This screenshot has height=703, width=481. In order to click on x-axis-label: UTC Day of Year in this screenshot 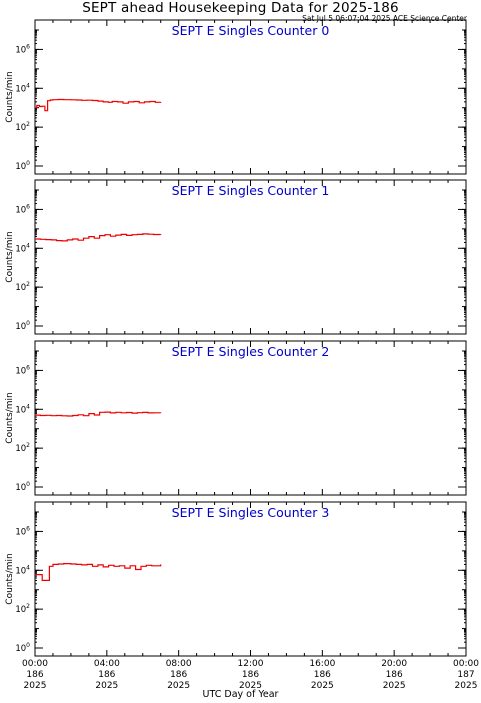, I will do `click(240, 694)`.